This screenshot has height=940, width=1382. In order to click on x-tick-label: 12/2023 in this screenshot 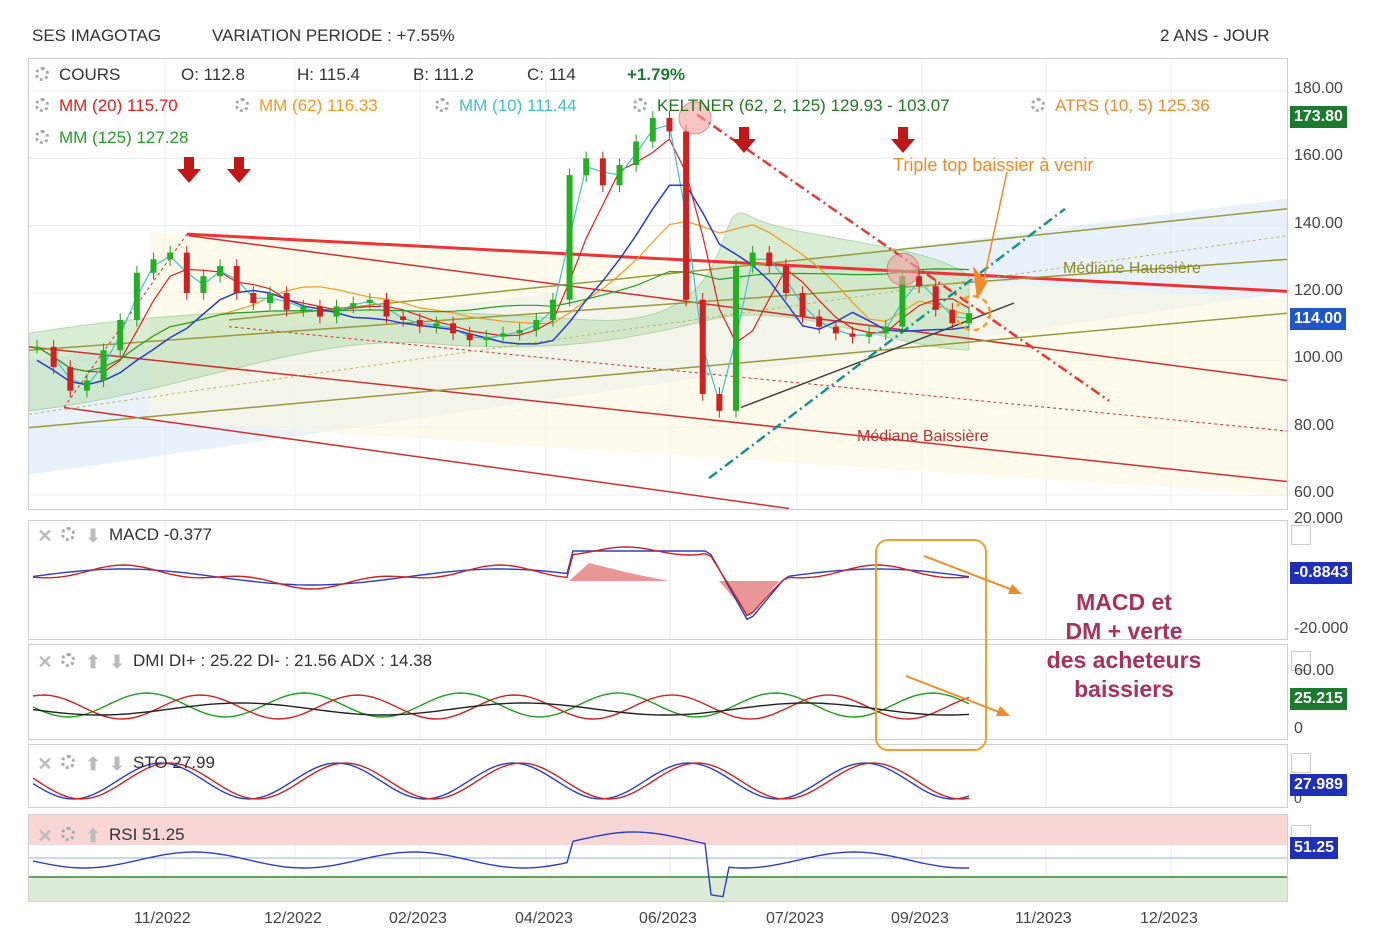, I will do `click(1169, 918)`.